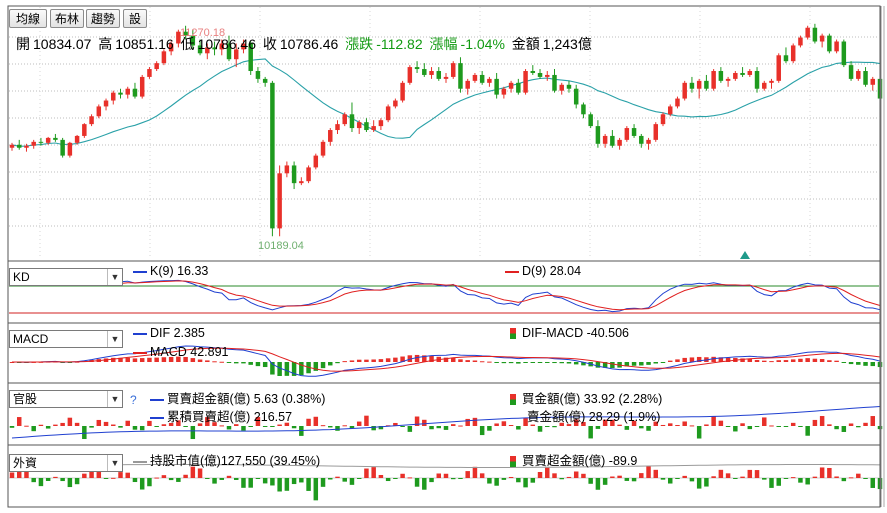 The height and width of the screenshot is (513, 887). What do you see at coordinates (103, 18) in the screenshot?
I see `trend-button: 趨勢` at bounding box center [103, 18].